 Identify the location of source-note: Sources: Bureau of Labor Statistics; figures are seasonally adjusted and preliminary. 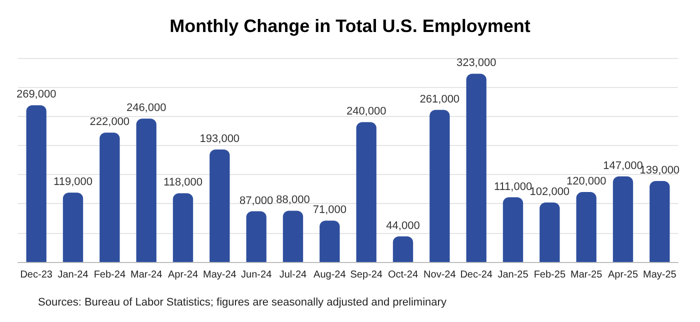
(242, 302).